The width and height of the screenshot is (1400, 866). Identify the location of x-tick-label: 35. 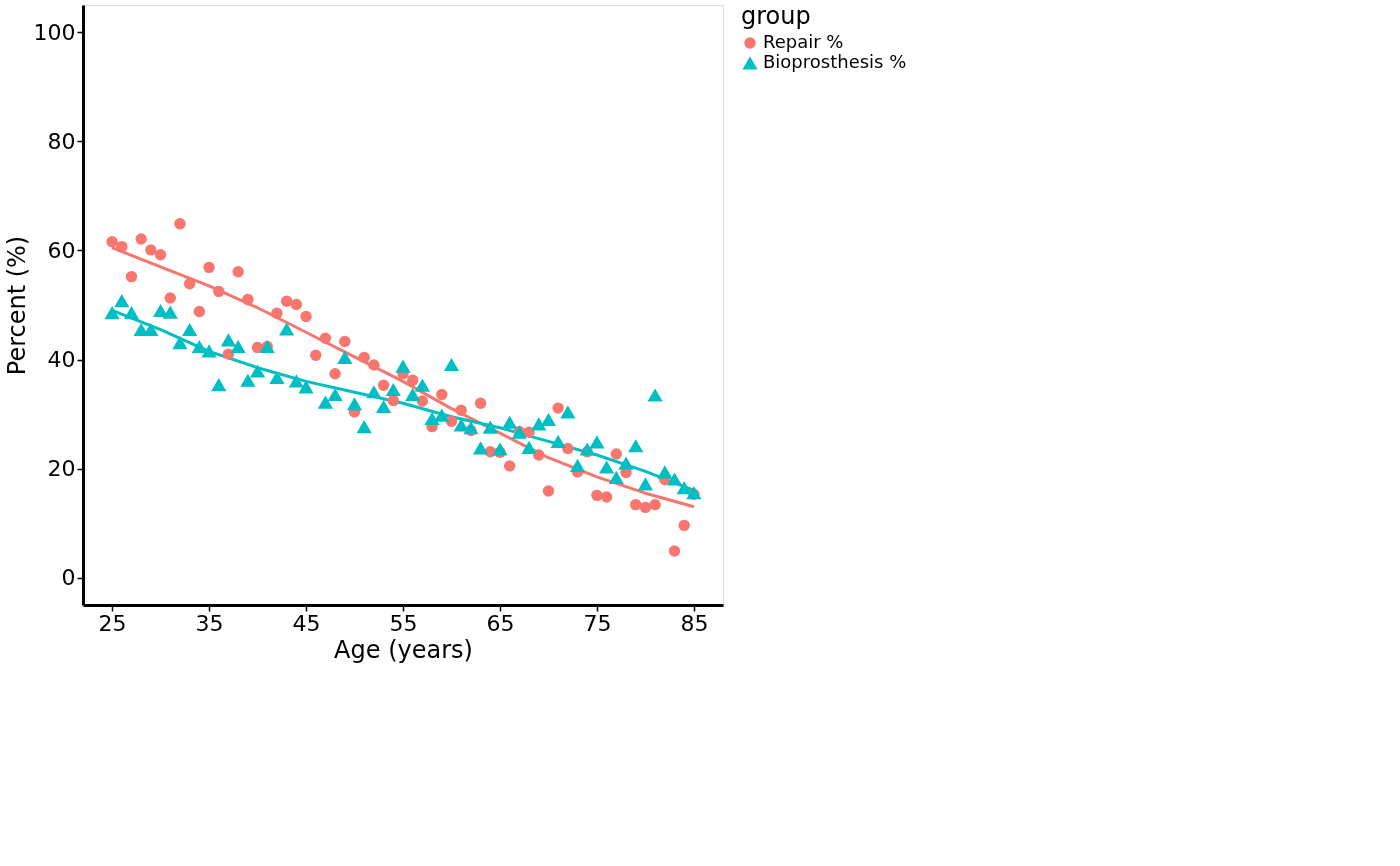
(209, 623).